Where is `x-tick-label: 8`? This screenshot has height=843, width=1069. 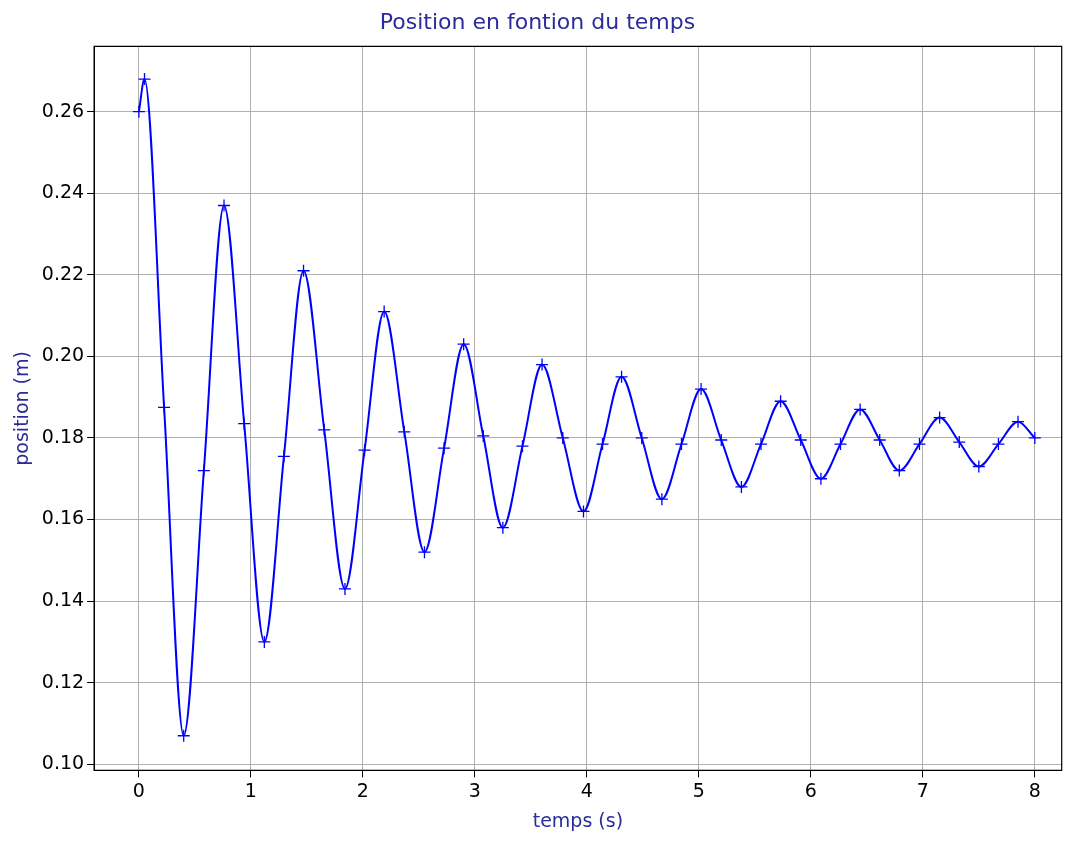 x-tick-label: 8 is located at coordinates (1034, 789).